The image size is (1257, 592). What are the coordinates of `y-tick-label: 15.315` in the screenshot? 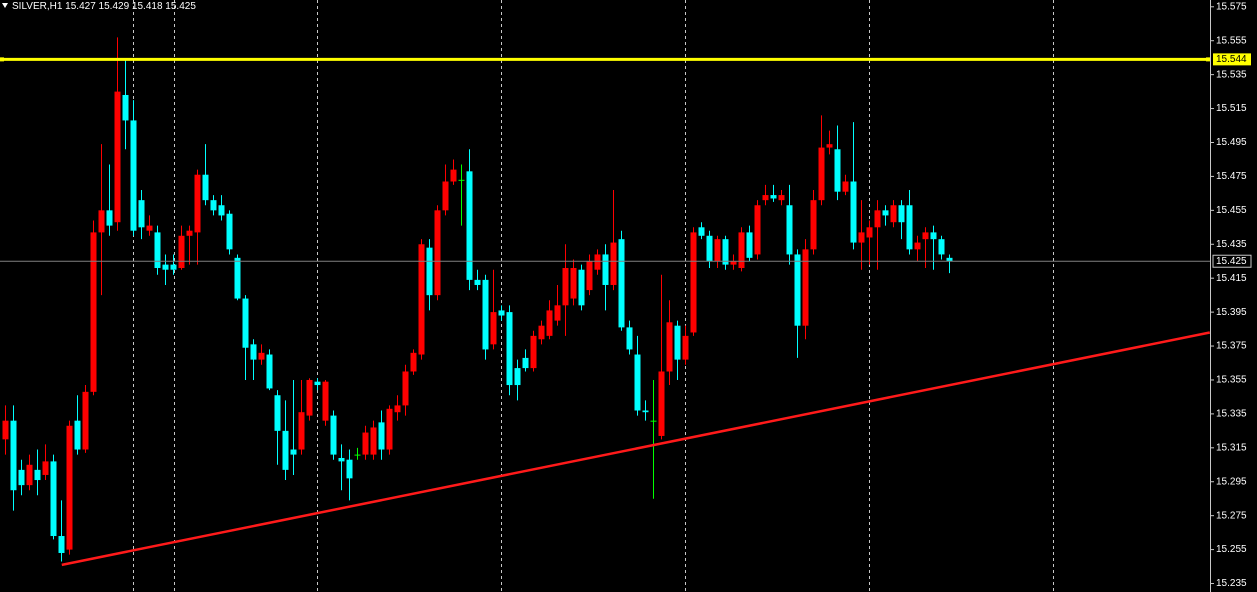 It's located at (1231, 447).